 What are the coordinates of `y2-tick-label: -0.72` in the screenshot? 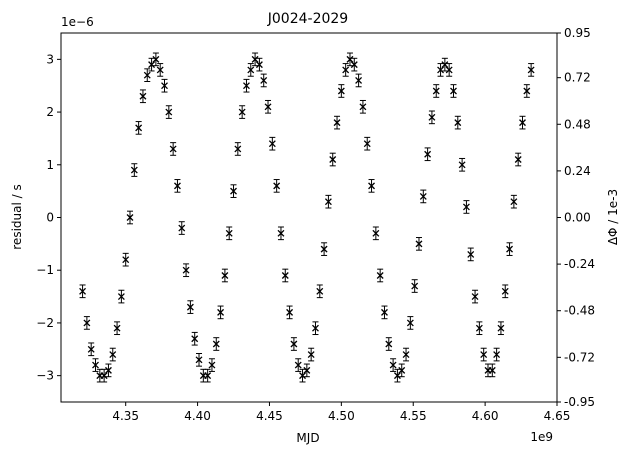 It's located at (579, 357).